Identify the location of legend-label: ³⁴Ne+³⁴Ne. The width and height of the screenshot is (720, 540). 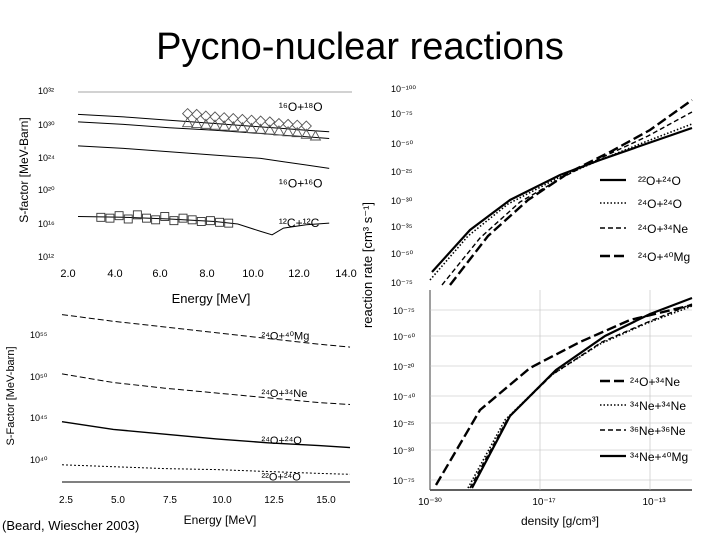
(658, 406).